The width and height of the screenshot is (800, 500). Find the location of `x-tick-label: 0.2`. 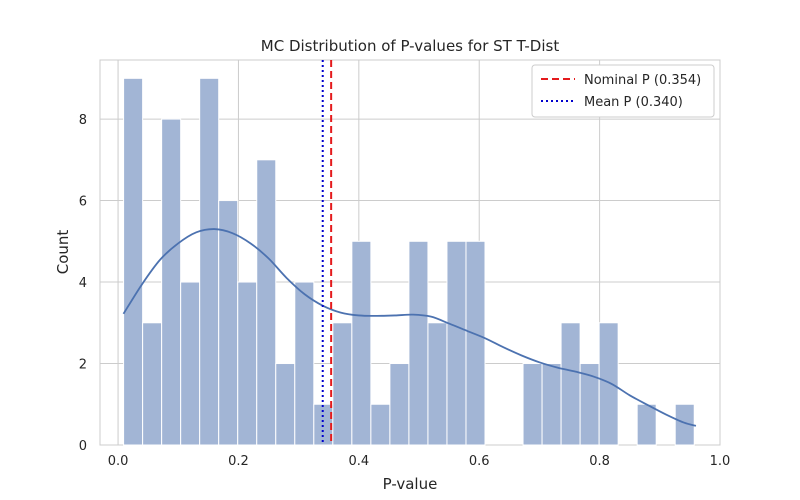

x-tick-label: 0.2 is located at coordinates (238, 461).